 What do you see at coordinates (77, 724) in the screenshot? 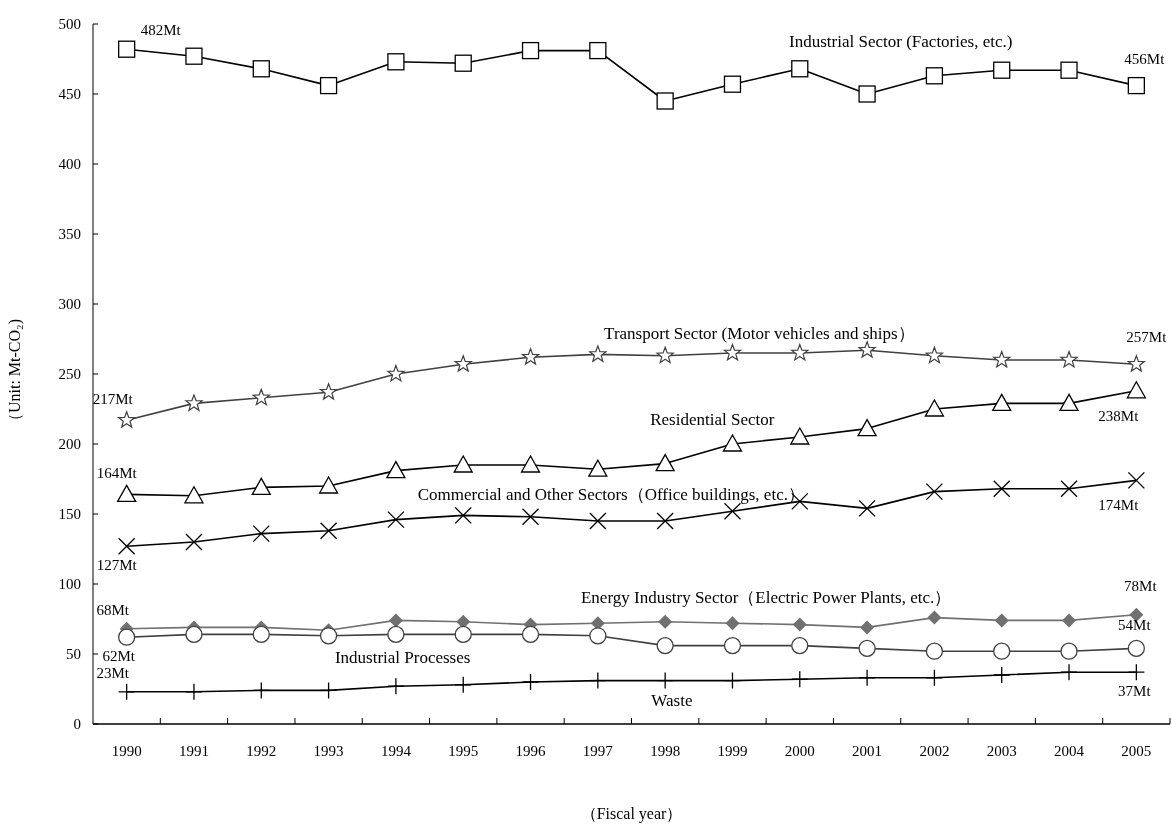
I see `y-tick-label: 0` at bounding box center [77, 724].